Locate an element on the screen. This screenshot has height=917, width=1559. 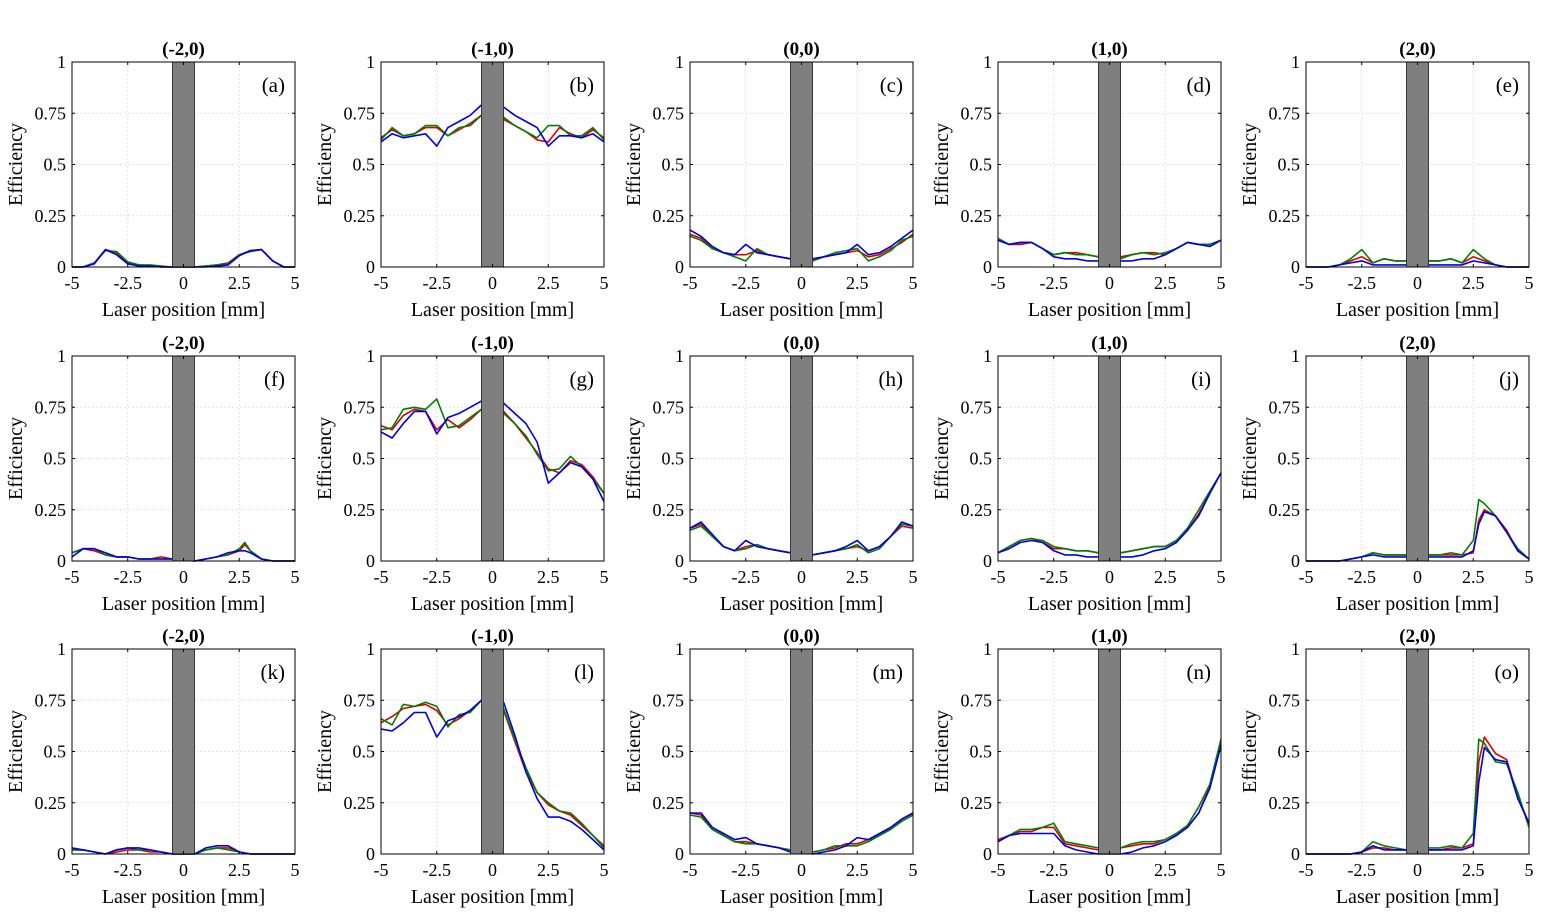
subplot-title: (-2,0) is located at coordinates (183, 343).